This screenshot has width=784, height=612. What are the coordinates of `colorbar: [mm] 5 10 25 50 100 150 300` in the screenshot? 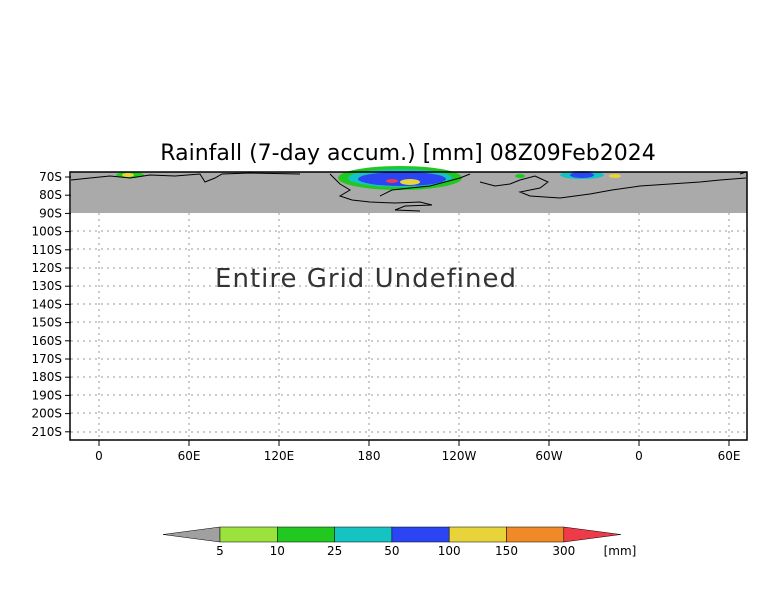 It's located at (399, 542).